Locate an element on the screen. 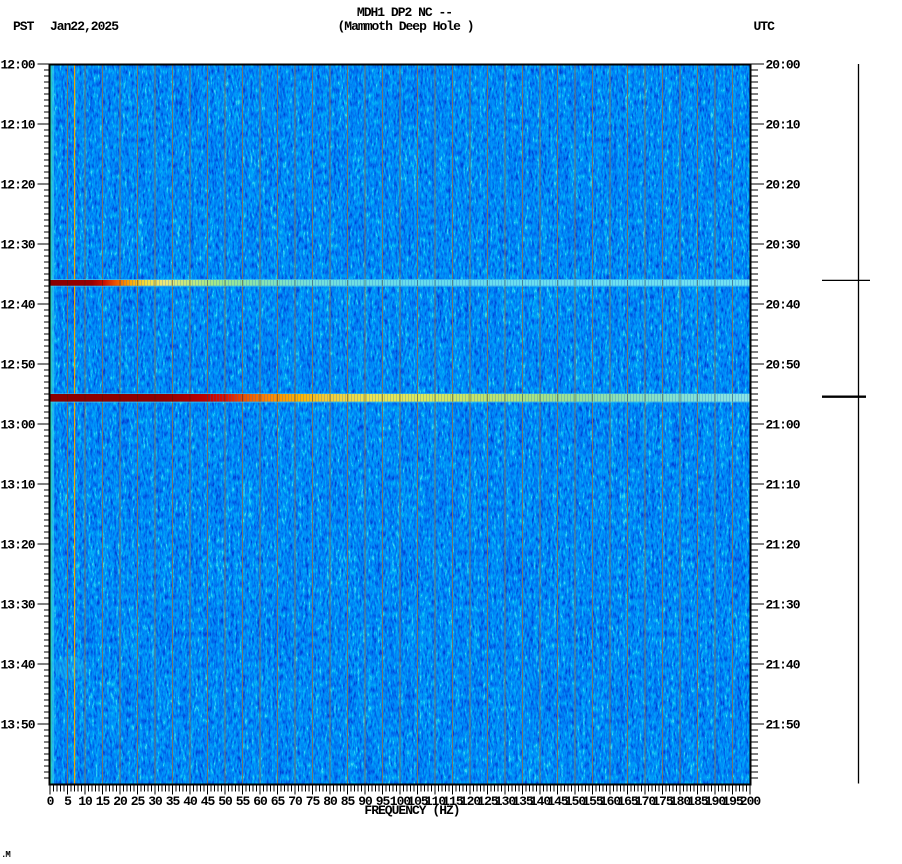 Image resolution: width=902 pixels, height=864 pixels. svg-text: 15 is located at coordinates (103, 801).